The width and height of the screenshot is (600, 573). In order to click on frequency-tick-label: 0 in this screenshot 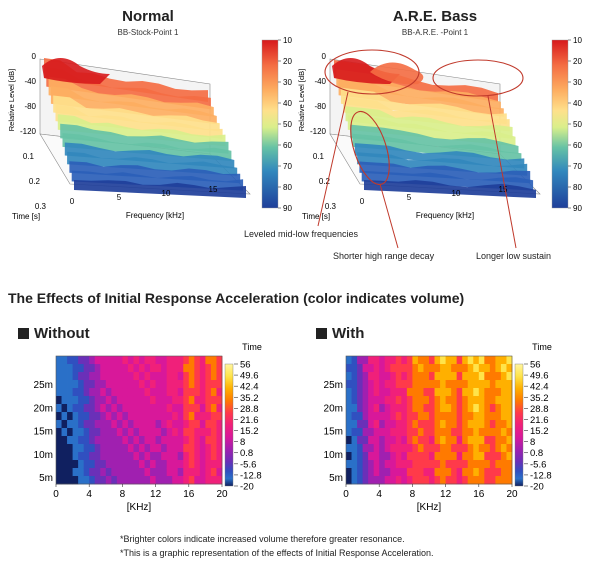, I will do `click(362, 201)`.